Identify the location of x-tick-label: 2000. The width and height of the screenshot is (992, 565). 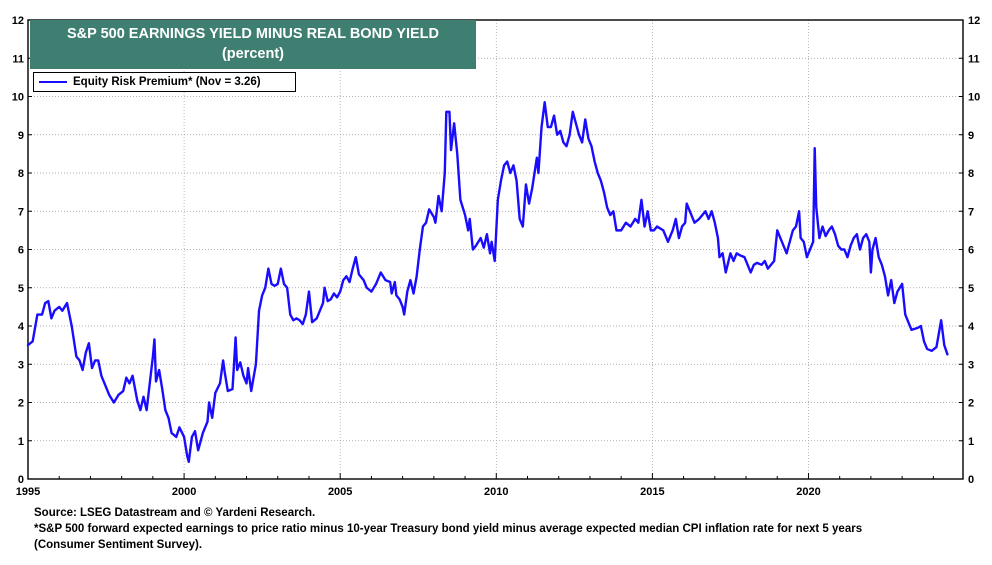
(184, 492).